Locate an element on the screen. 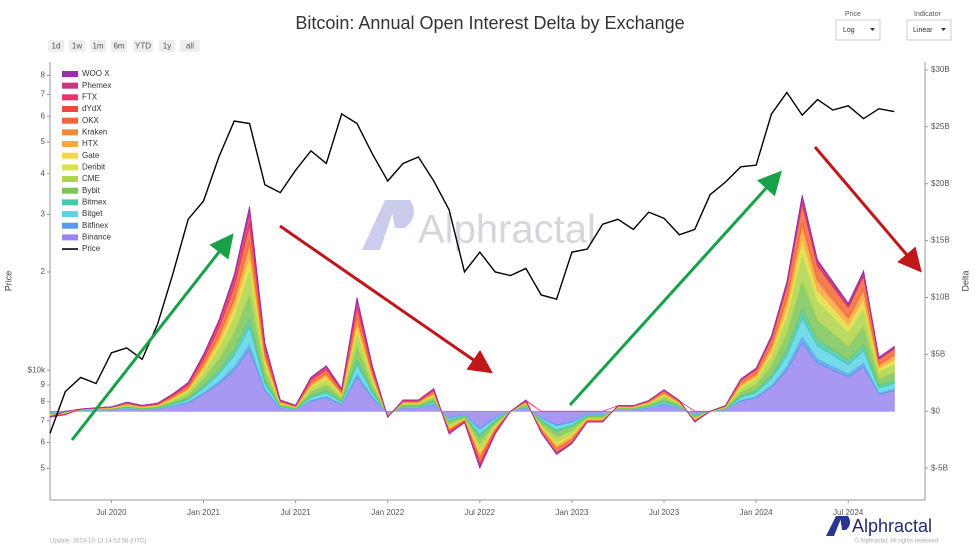  indicator-control: Indicator Linear is located at coordinates (929, 26).